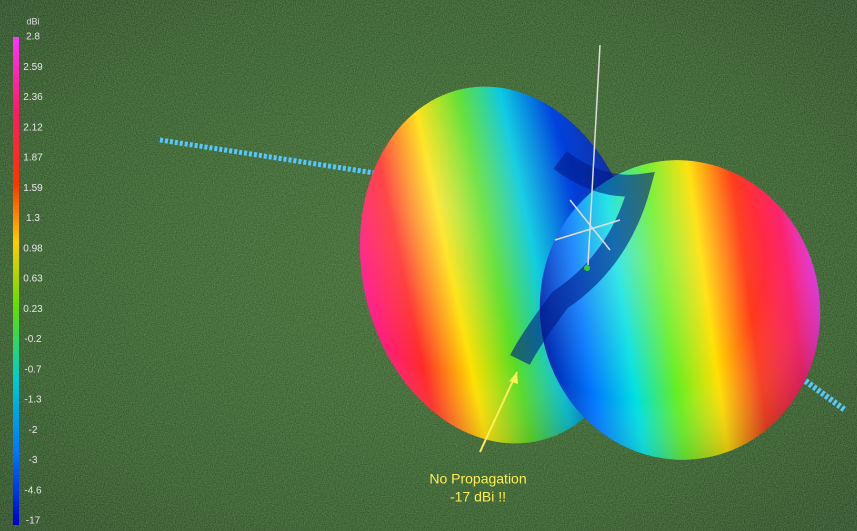  Describe the element at coordinates (33, 248) in the screenshot. I see `colorbar-label: 0.98` at that location.